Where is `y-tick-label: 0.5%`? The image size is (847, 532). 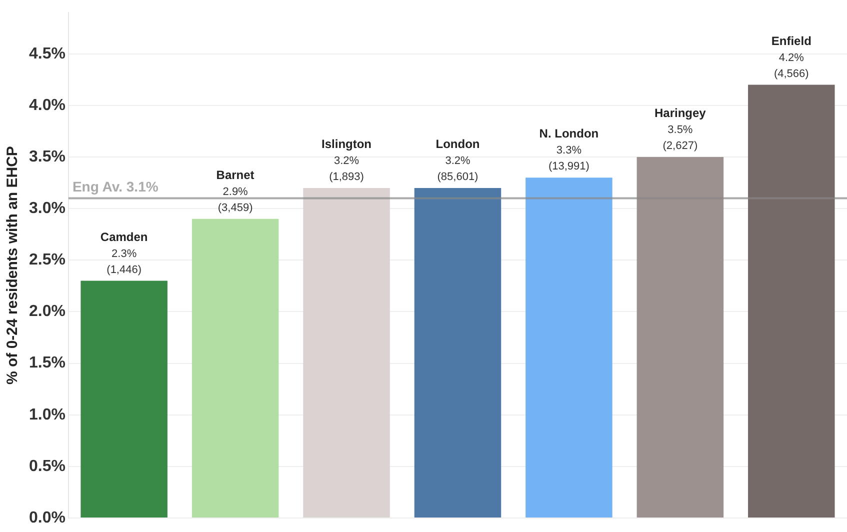 y-tick-label: 0.5% is located at coordinates (47, 466).